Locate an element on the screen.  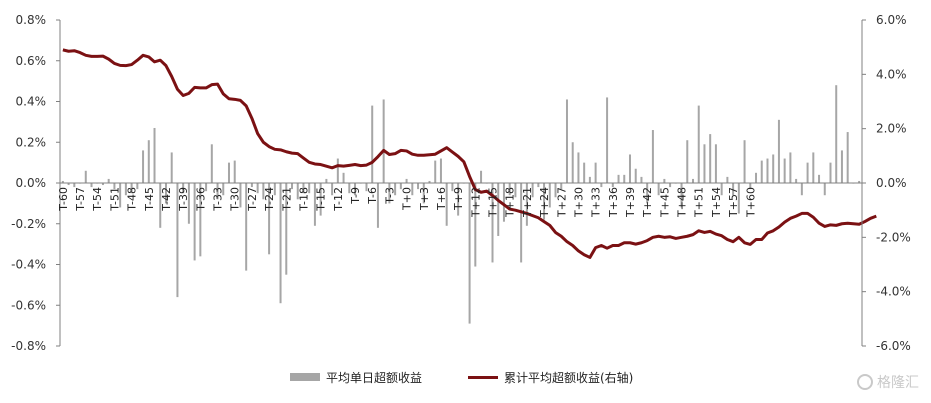
legend-swatch-line is located at coordinates (483, 377).